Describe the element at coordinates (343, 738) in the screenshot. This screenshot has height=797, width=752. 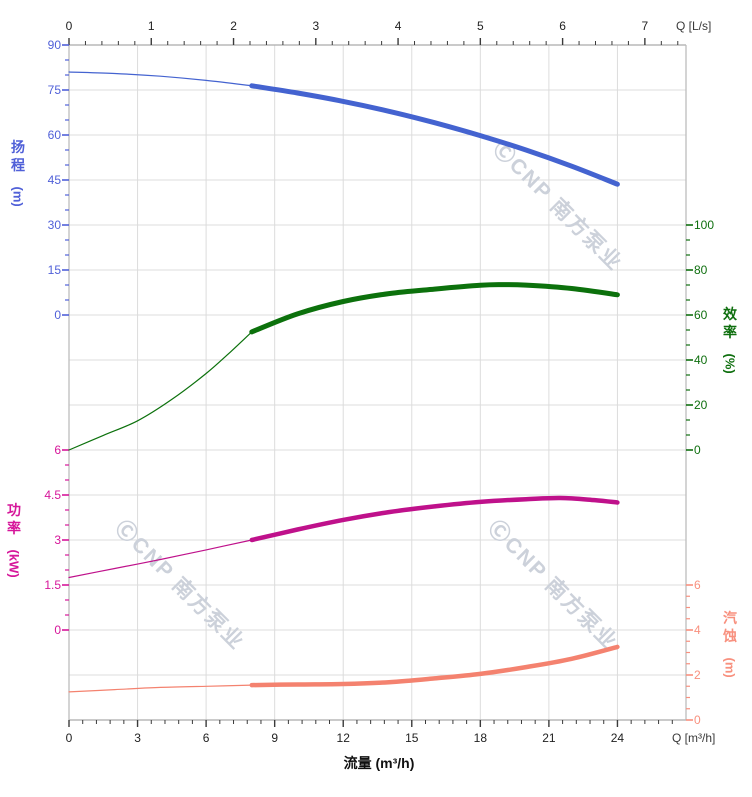
I see `tick-label: 12` at that location.